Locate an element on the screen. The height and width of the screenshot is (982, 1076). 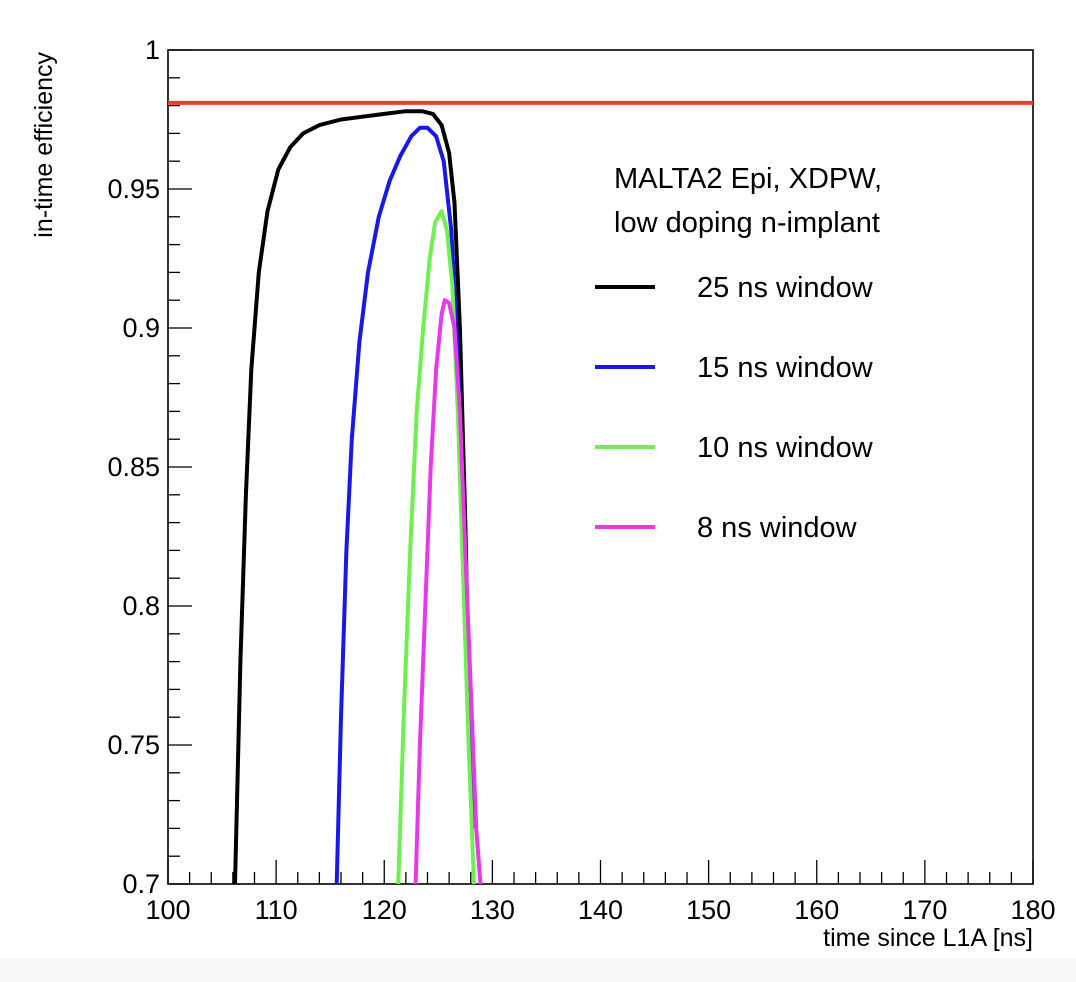
y-axis-tick-labels: 0.7 0.75 0.8 0.85 0.9 0.95 1 is located at coordinates (133, 467).